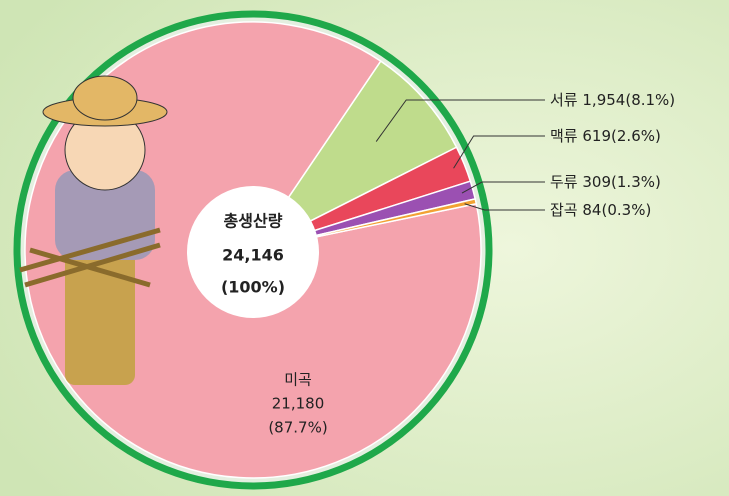 The width and height of the screenshot is (729, 496). I want to click on pie-slice, so click(354, 156).